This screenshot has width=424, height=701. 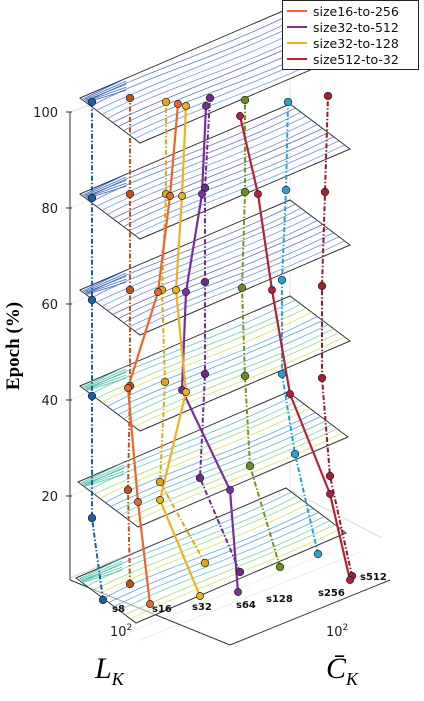 What do you see at coordinates (336, 668) in the screenshot?
I see `x-axis-label-right-main: C̄` at bounding box center [336, 668].